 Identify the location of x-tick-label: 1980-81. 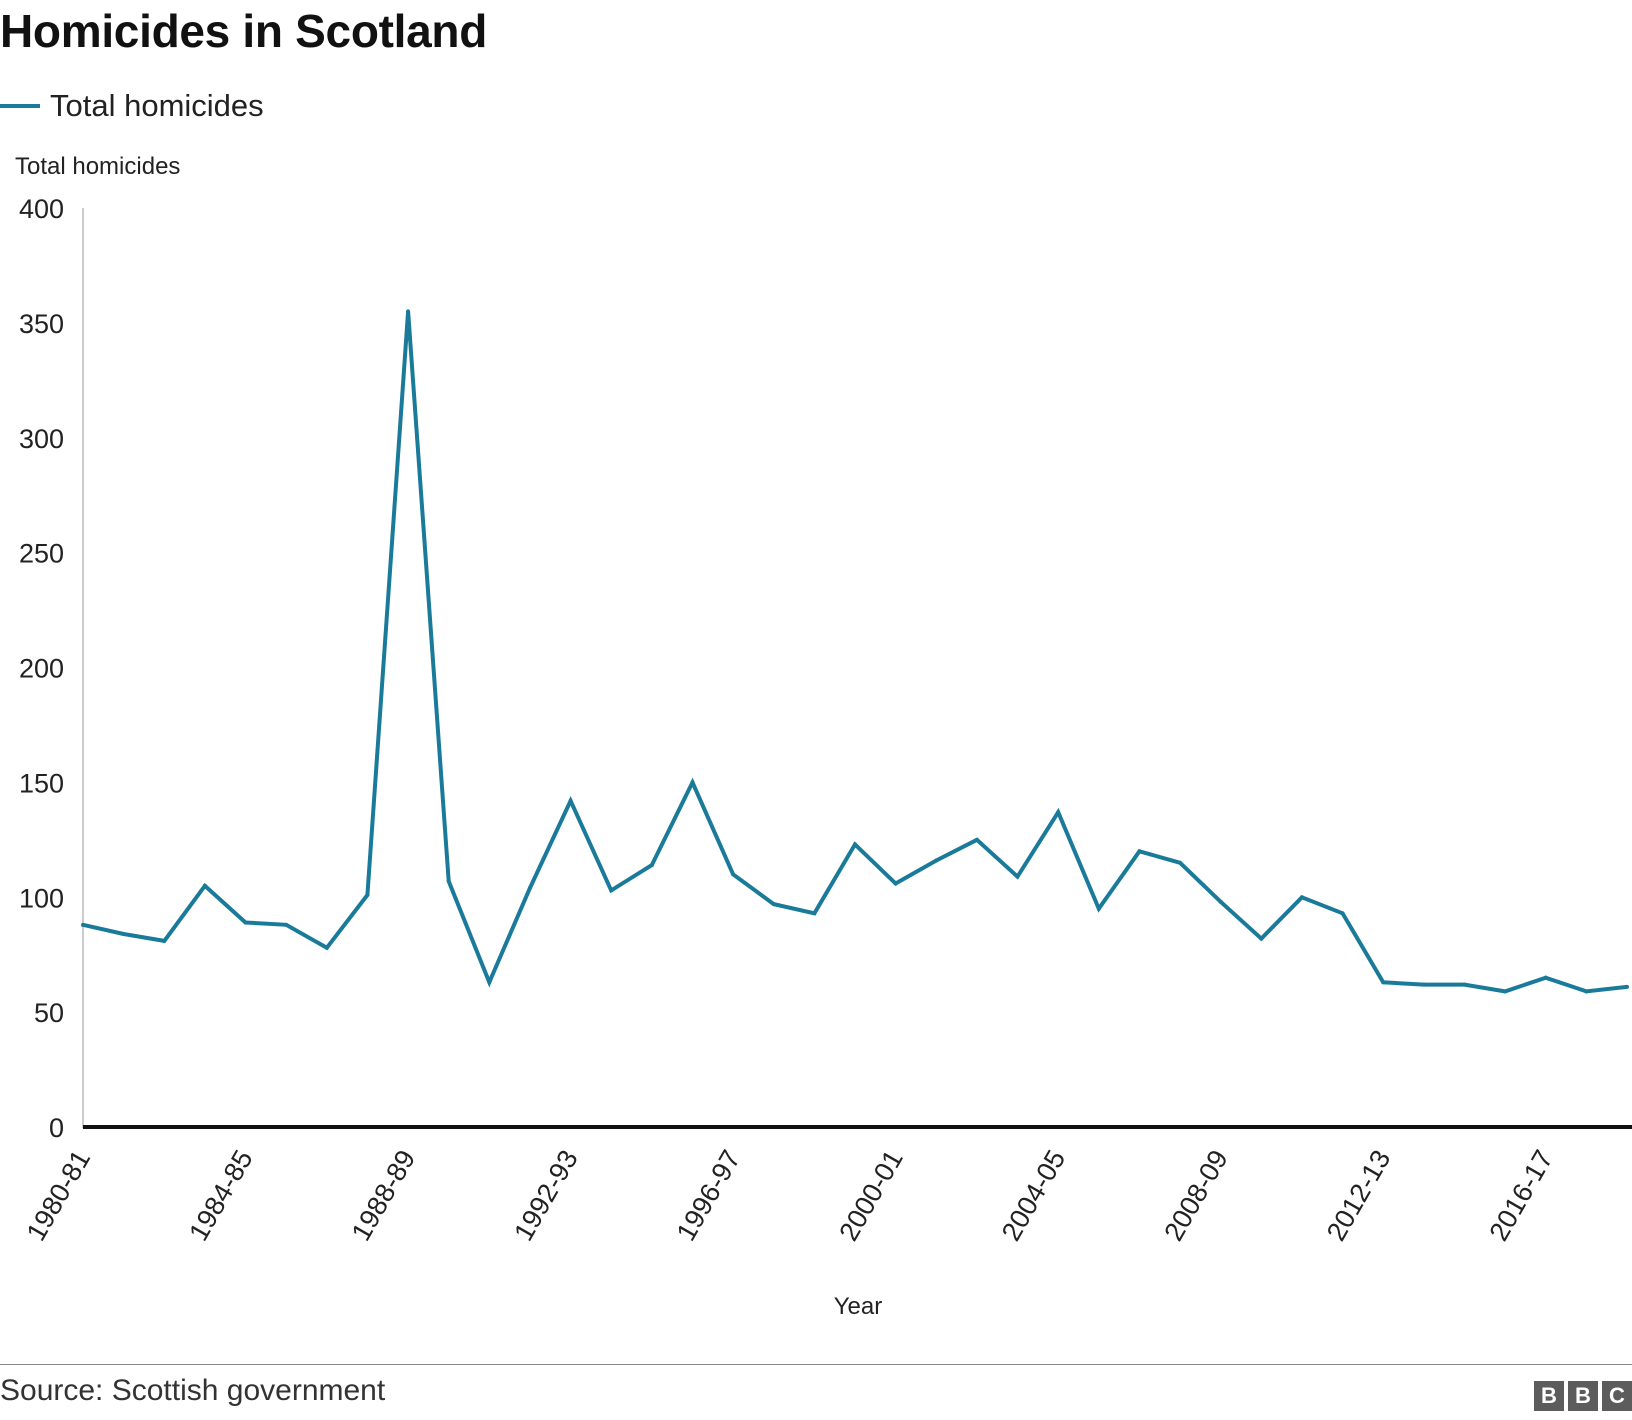
(59, 1195).